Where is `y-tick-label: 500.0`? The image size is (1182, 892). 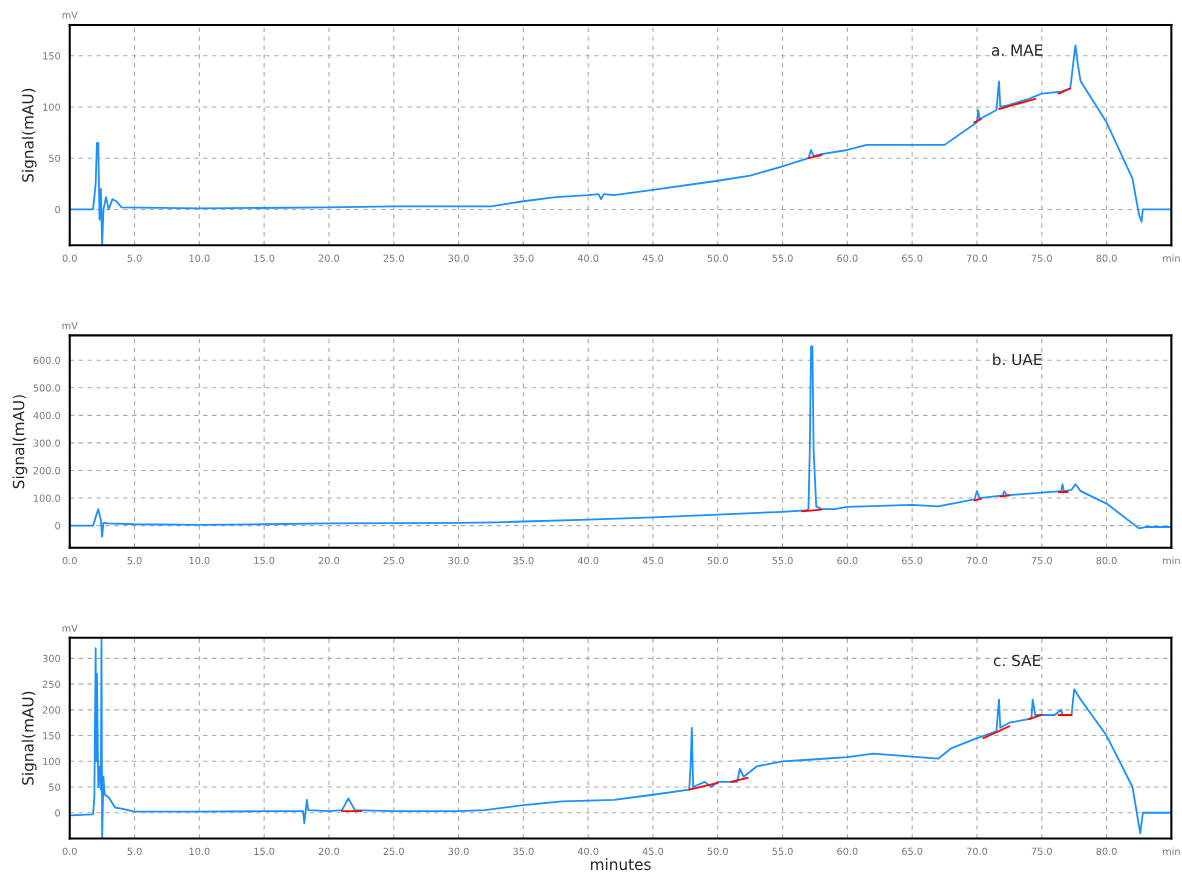 y-tick-label: 500.0 is located at coordinates (47, 388).